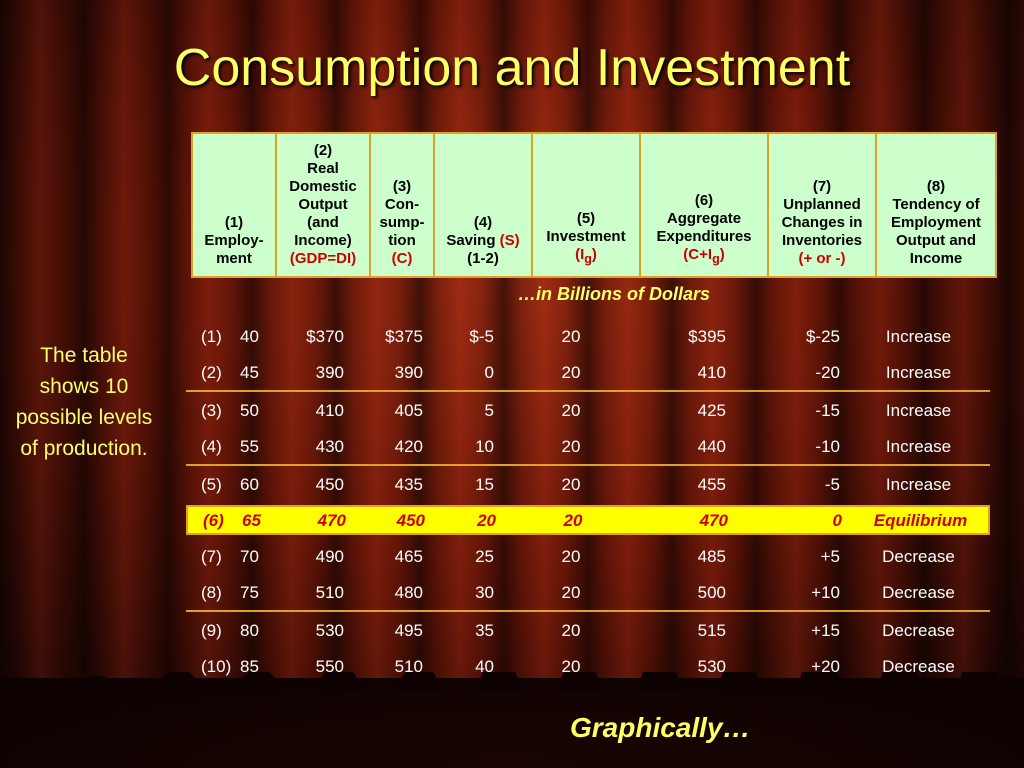  Describe the element at coordinates (249, 630) in the screenshot. I see `cell-employment: 80` at that location.